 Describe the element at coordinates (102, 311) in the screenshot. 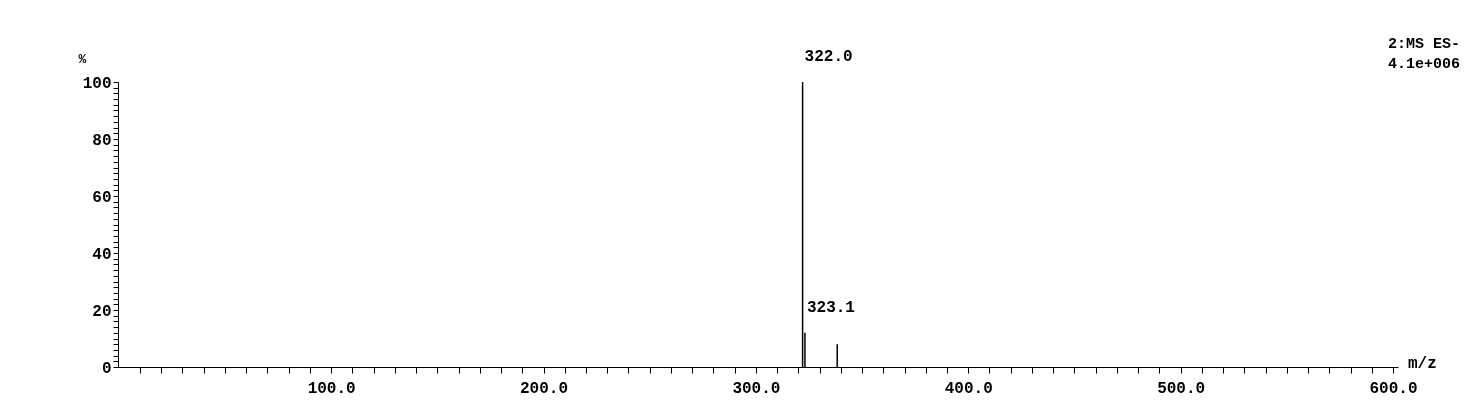

I see `y-tick-label: 20` at that location.